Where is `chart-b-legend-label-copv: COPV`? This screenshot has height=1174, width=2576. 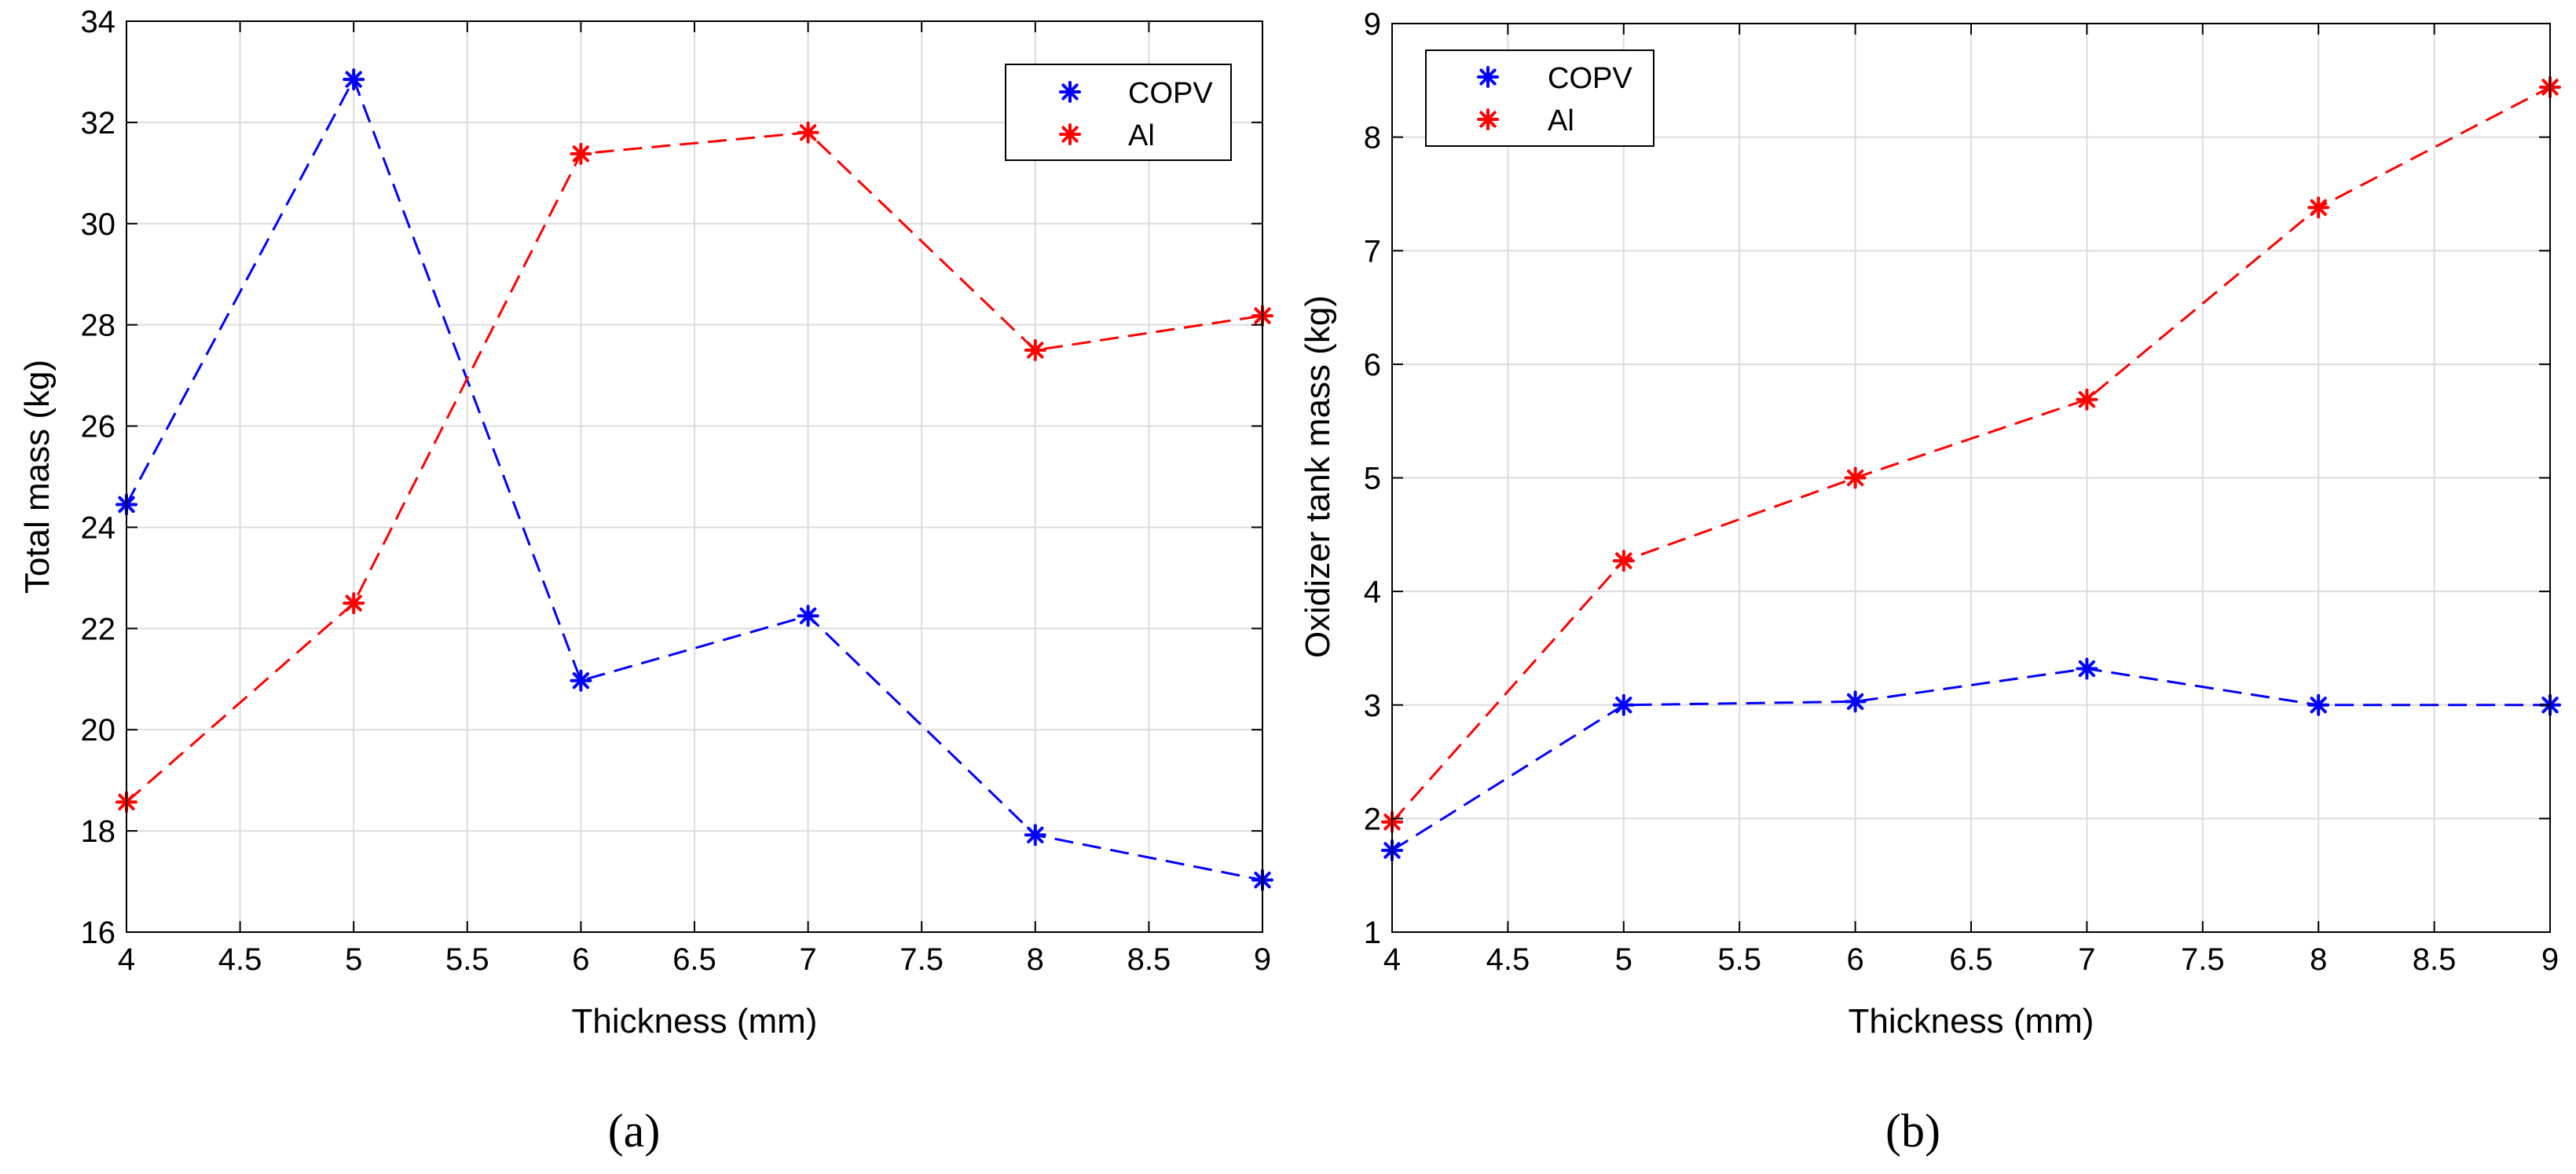
chart-b-legend-label-copv: COPV is located at coordinates (1590, 78).